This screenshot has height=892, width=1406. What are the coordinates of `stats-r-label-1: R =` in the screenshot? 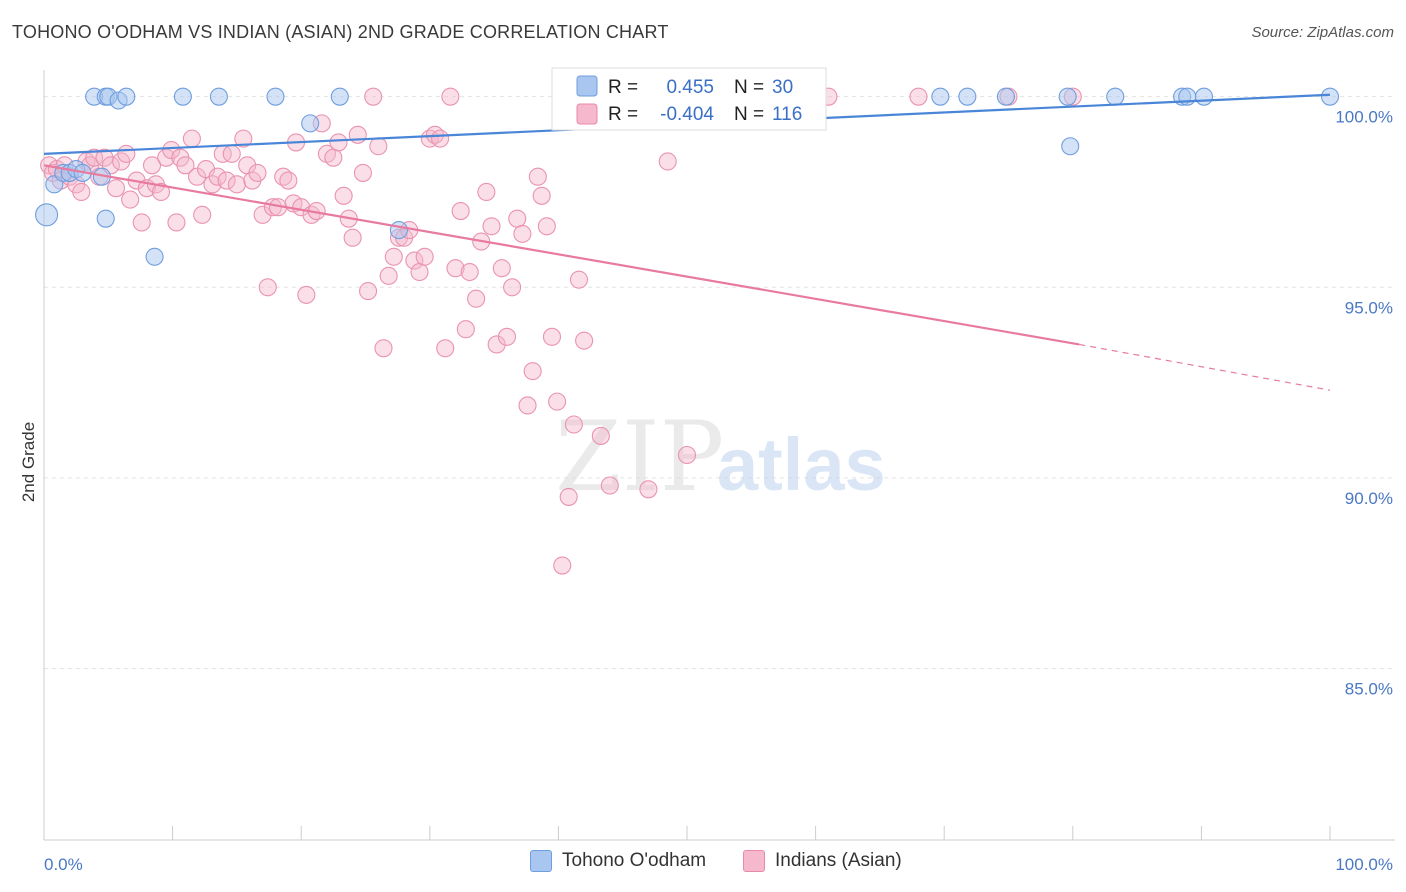 It's located at (623, 87).